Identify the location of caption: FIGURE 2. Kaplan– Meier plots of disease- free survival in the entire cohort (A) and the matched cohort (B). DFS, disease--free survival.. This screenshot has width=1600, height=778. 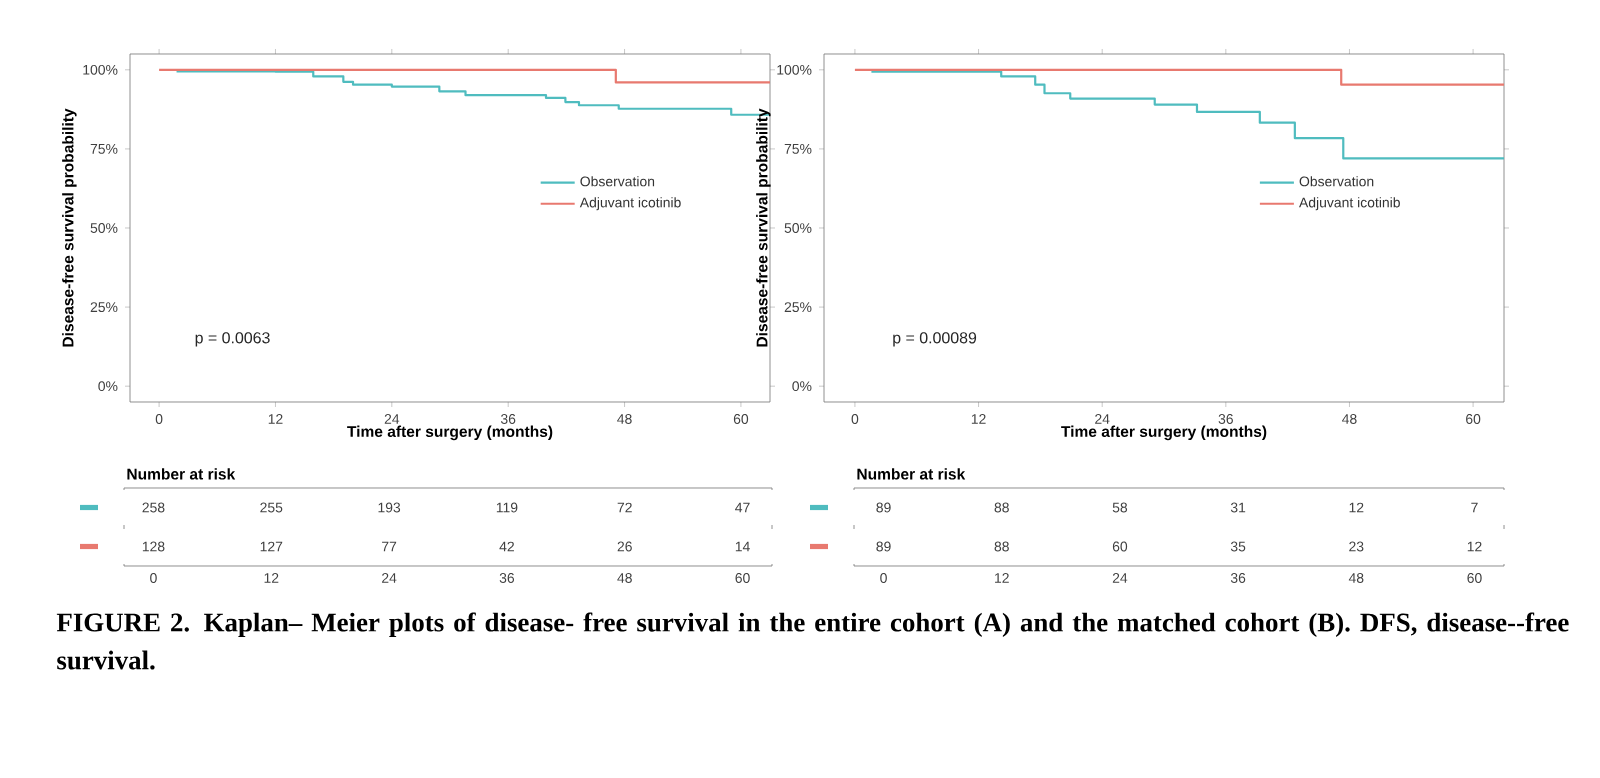
(812, 641).